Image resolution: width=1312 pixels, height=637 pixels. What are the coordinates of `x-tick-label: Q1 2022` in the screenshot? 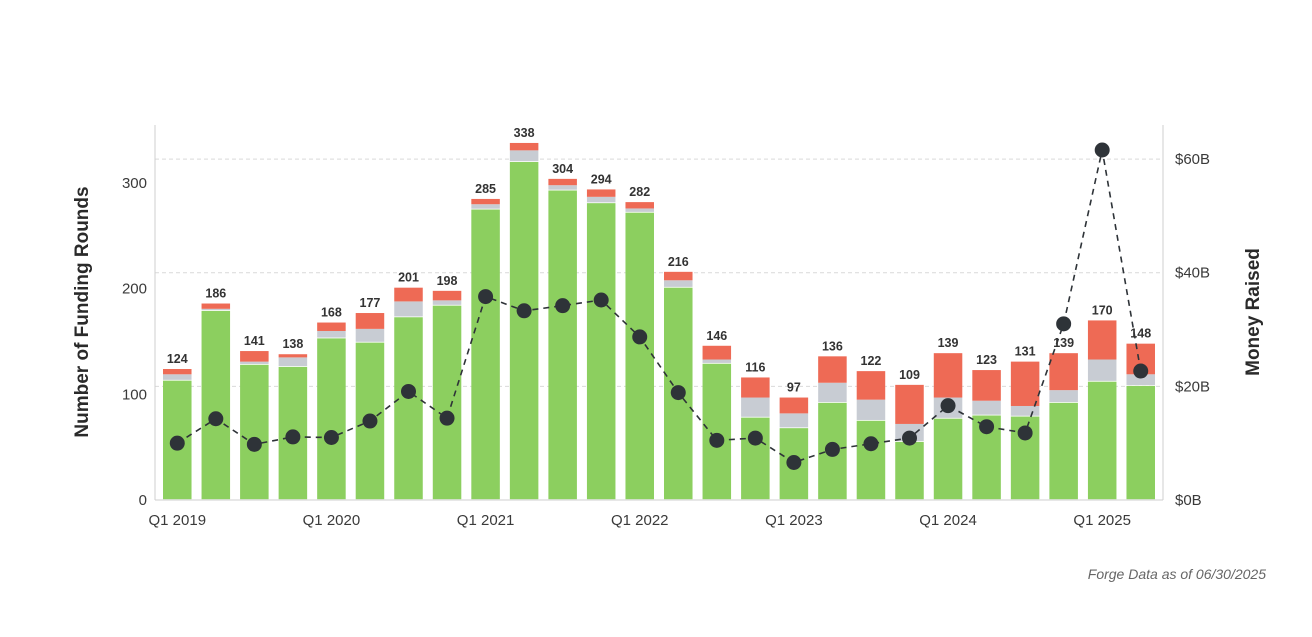 It's located at (640, 520).